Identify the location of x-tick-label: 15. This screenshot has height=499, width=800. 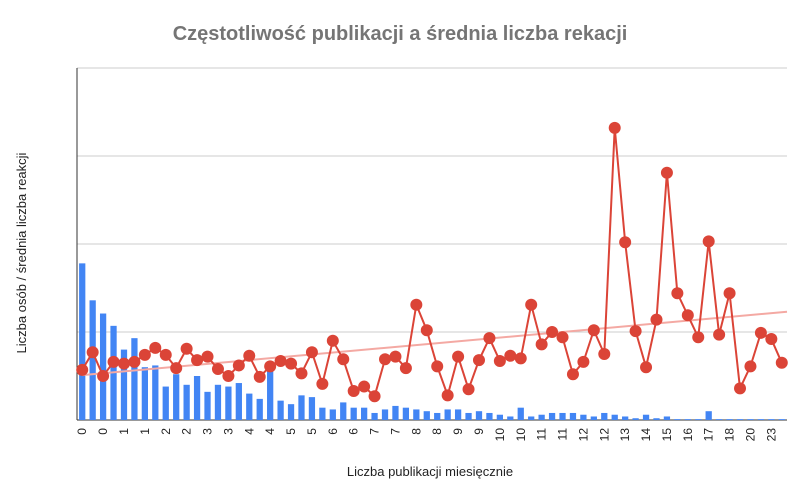
(667, 435).